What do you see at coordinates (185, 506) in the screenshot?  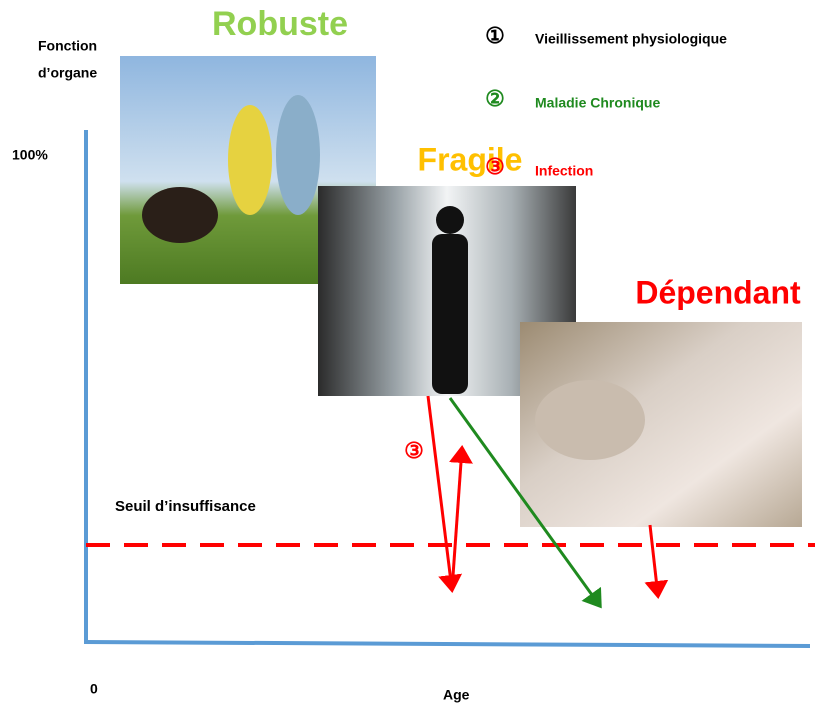 I see `threshold-label: Seuil d’insuffisance` at bounding box center [185, 506].